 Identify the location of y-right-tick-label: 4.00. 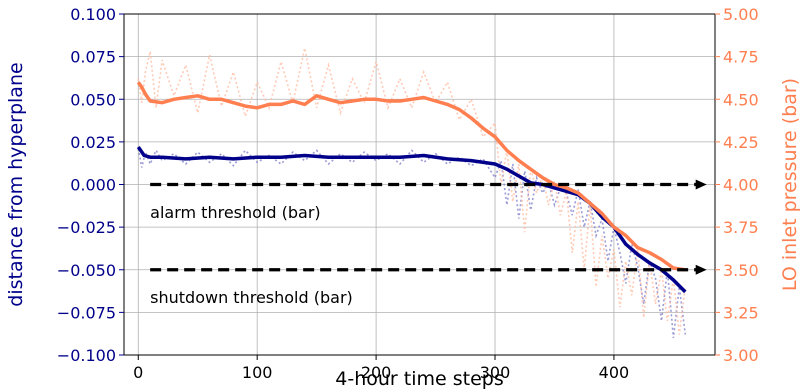
(741, 185).